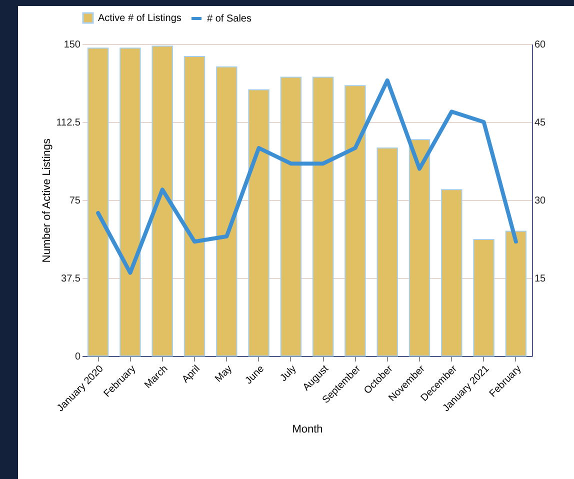 The width and height of the screenshot is (574, 479). Describe the element at coordinates (229, 19) in the screenshot. I see `legend-label: # of Sales` at that location.